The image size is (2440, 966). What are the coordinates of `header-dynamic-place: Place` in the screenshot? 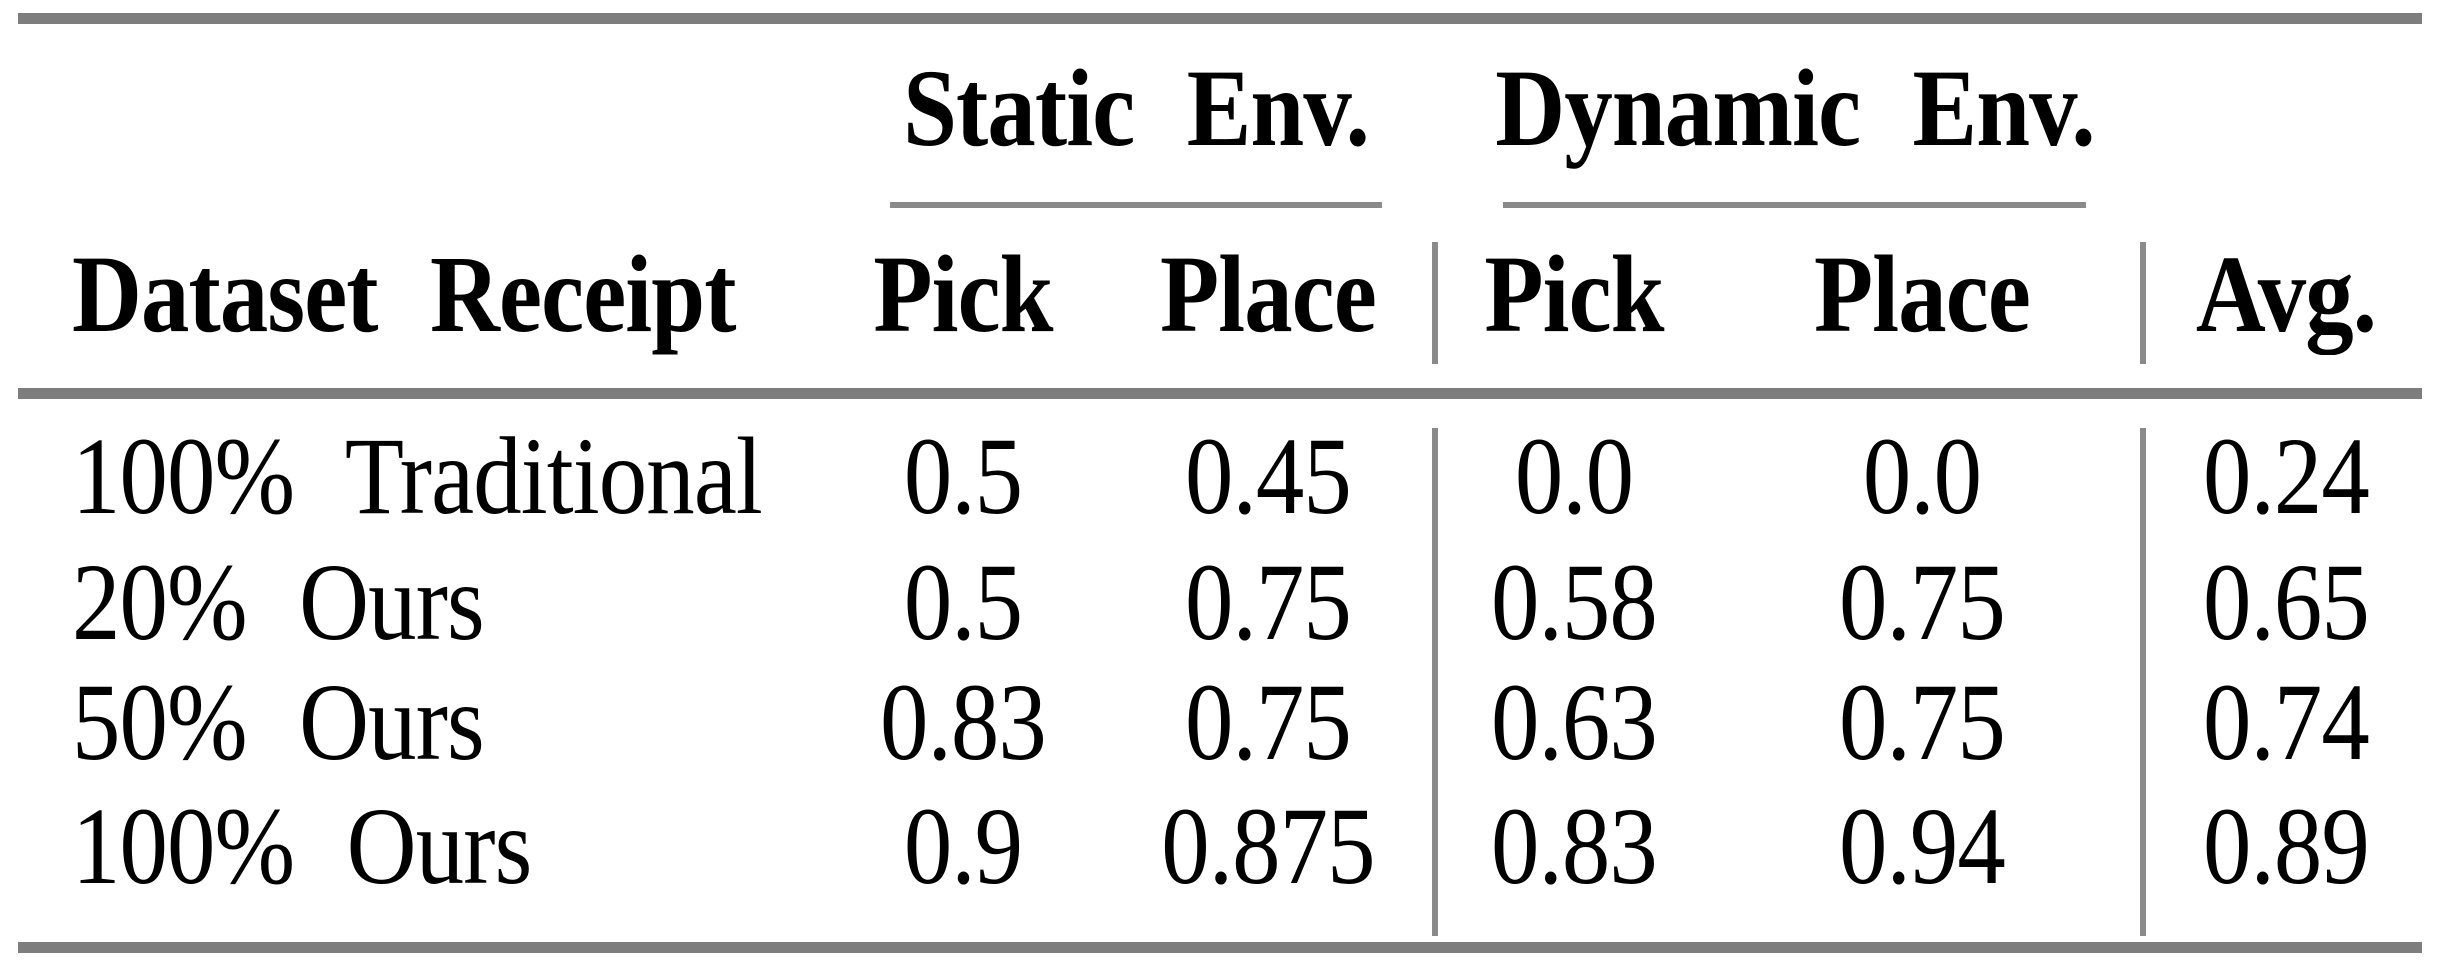 It's located at (1922, 294).